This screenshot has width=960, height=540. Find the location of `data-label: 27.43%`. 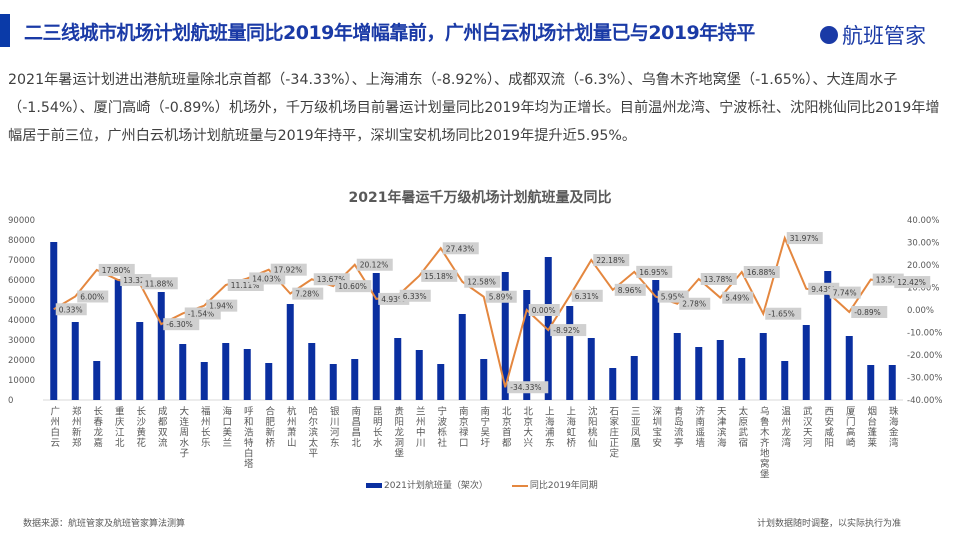

data-label: 27.43% is located at coordinates (460, 248).